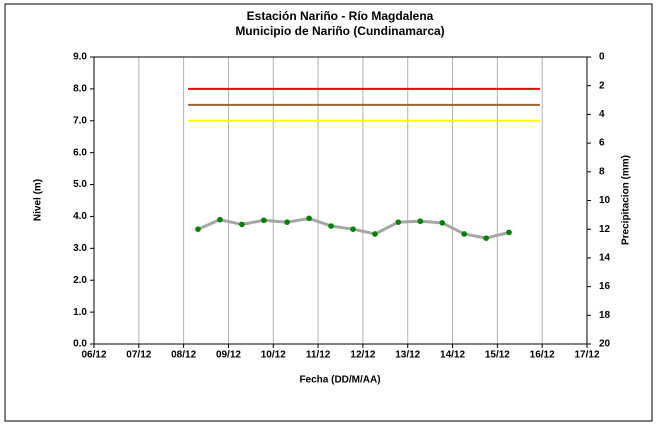  What do you see at coordinates (80, 89) in the screenshot?
I see `y-tick-label: 8.0` at bounding box center [80, 89].